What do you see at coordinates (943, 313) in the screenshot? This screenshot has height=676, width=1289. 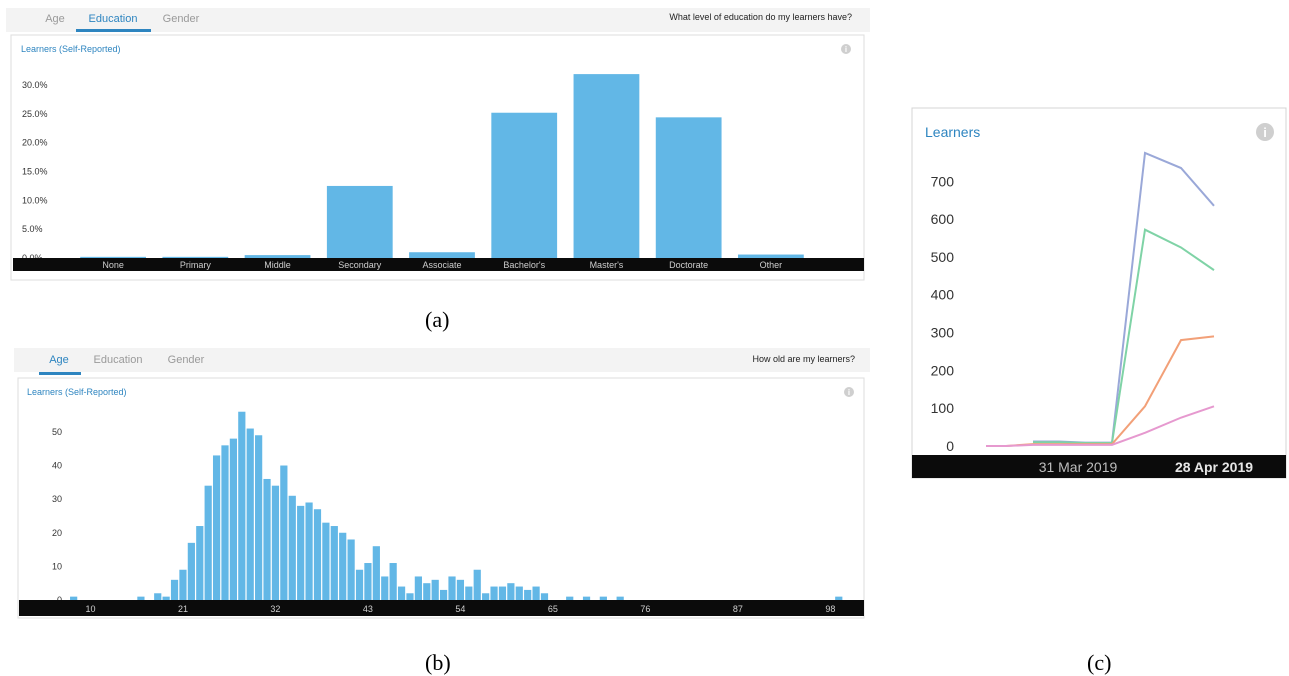 I see `panel-c-y-axis: 0 100 200 300 400 500 600 700` at bounding box center [943, 313].